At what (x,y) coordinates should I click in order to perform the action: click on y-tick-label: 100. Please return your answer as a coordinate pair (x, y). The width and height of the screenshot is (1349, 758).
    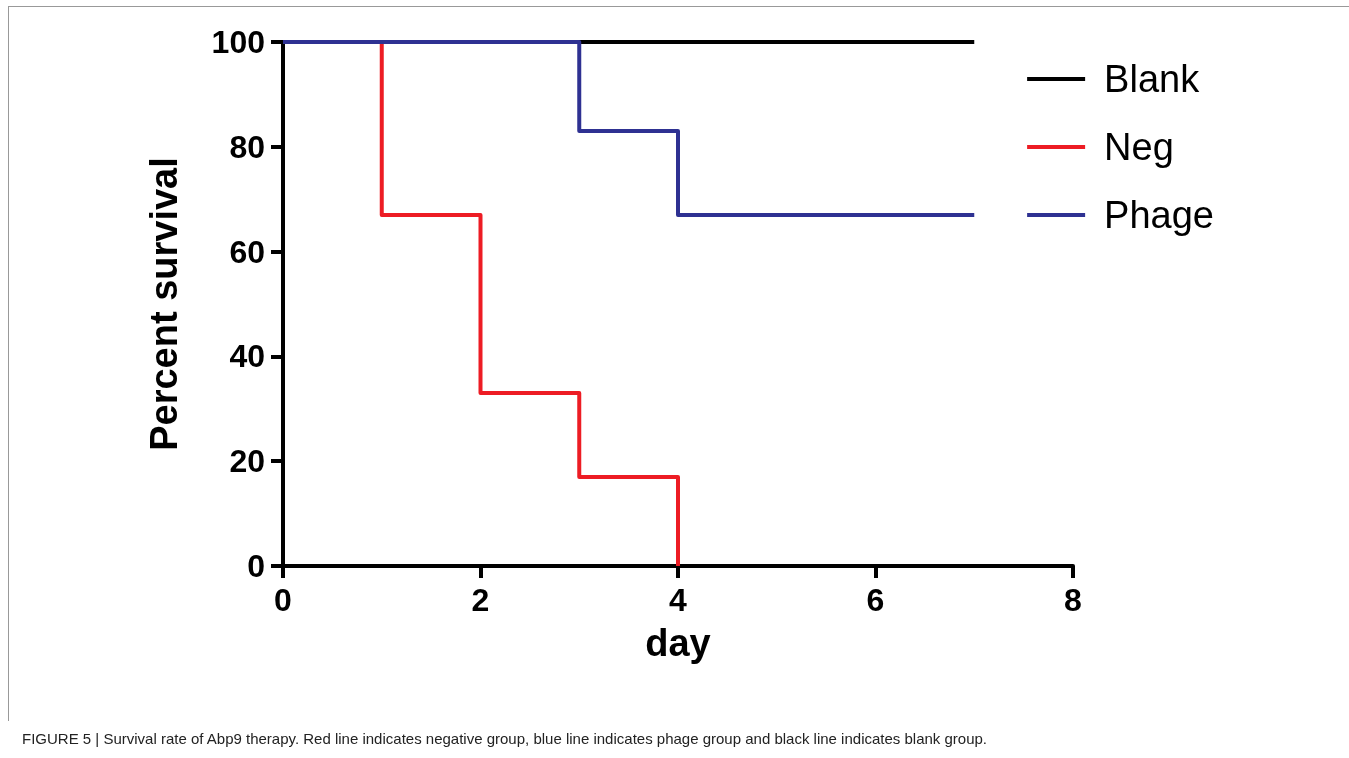
    Looking at the image, I should click on (238, 42).